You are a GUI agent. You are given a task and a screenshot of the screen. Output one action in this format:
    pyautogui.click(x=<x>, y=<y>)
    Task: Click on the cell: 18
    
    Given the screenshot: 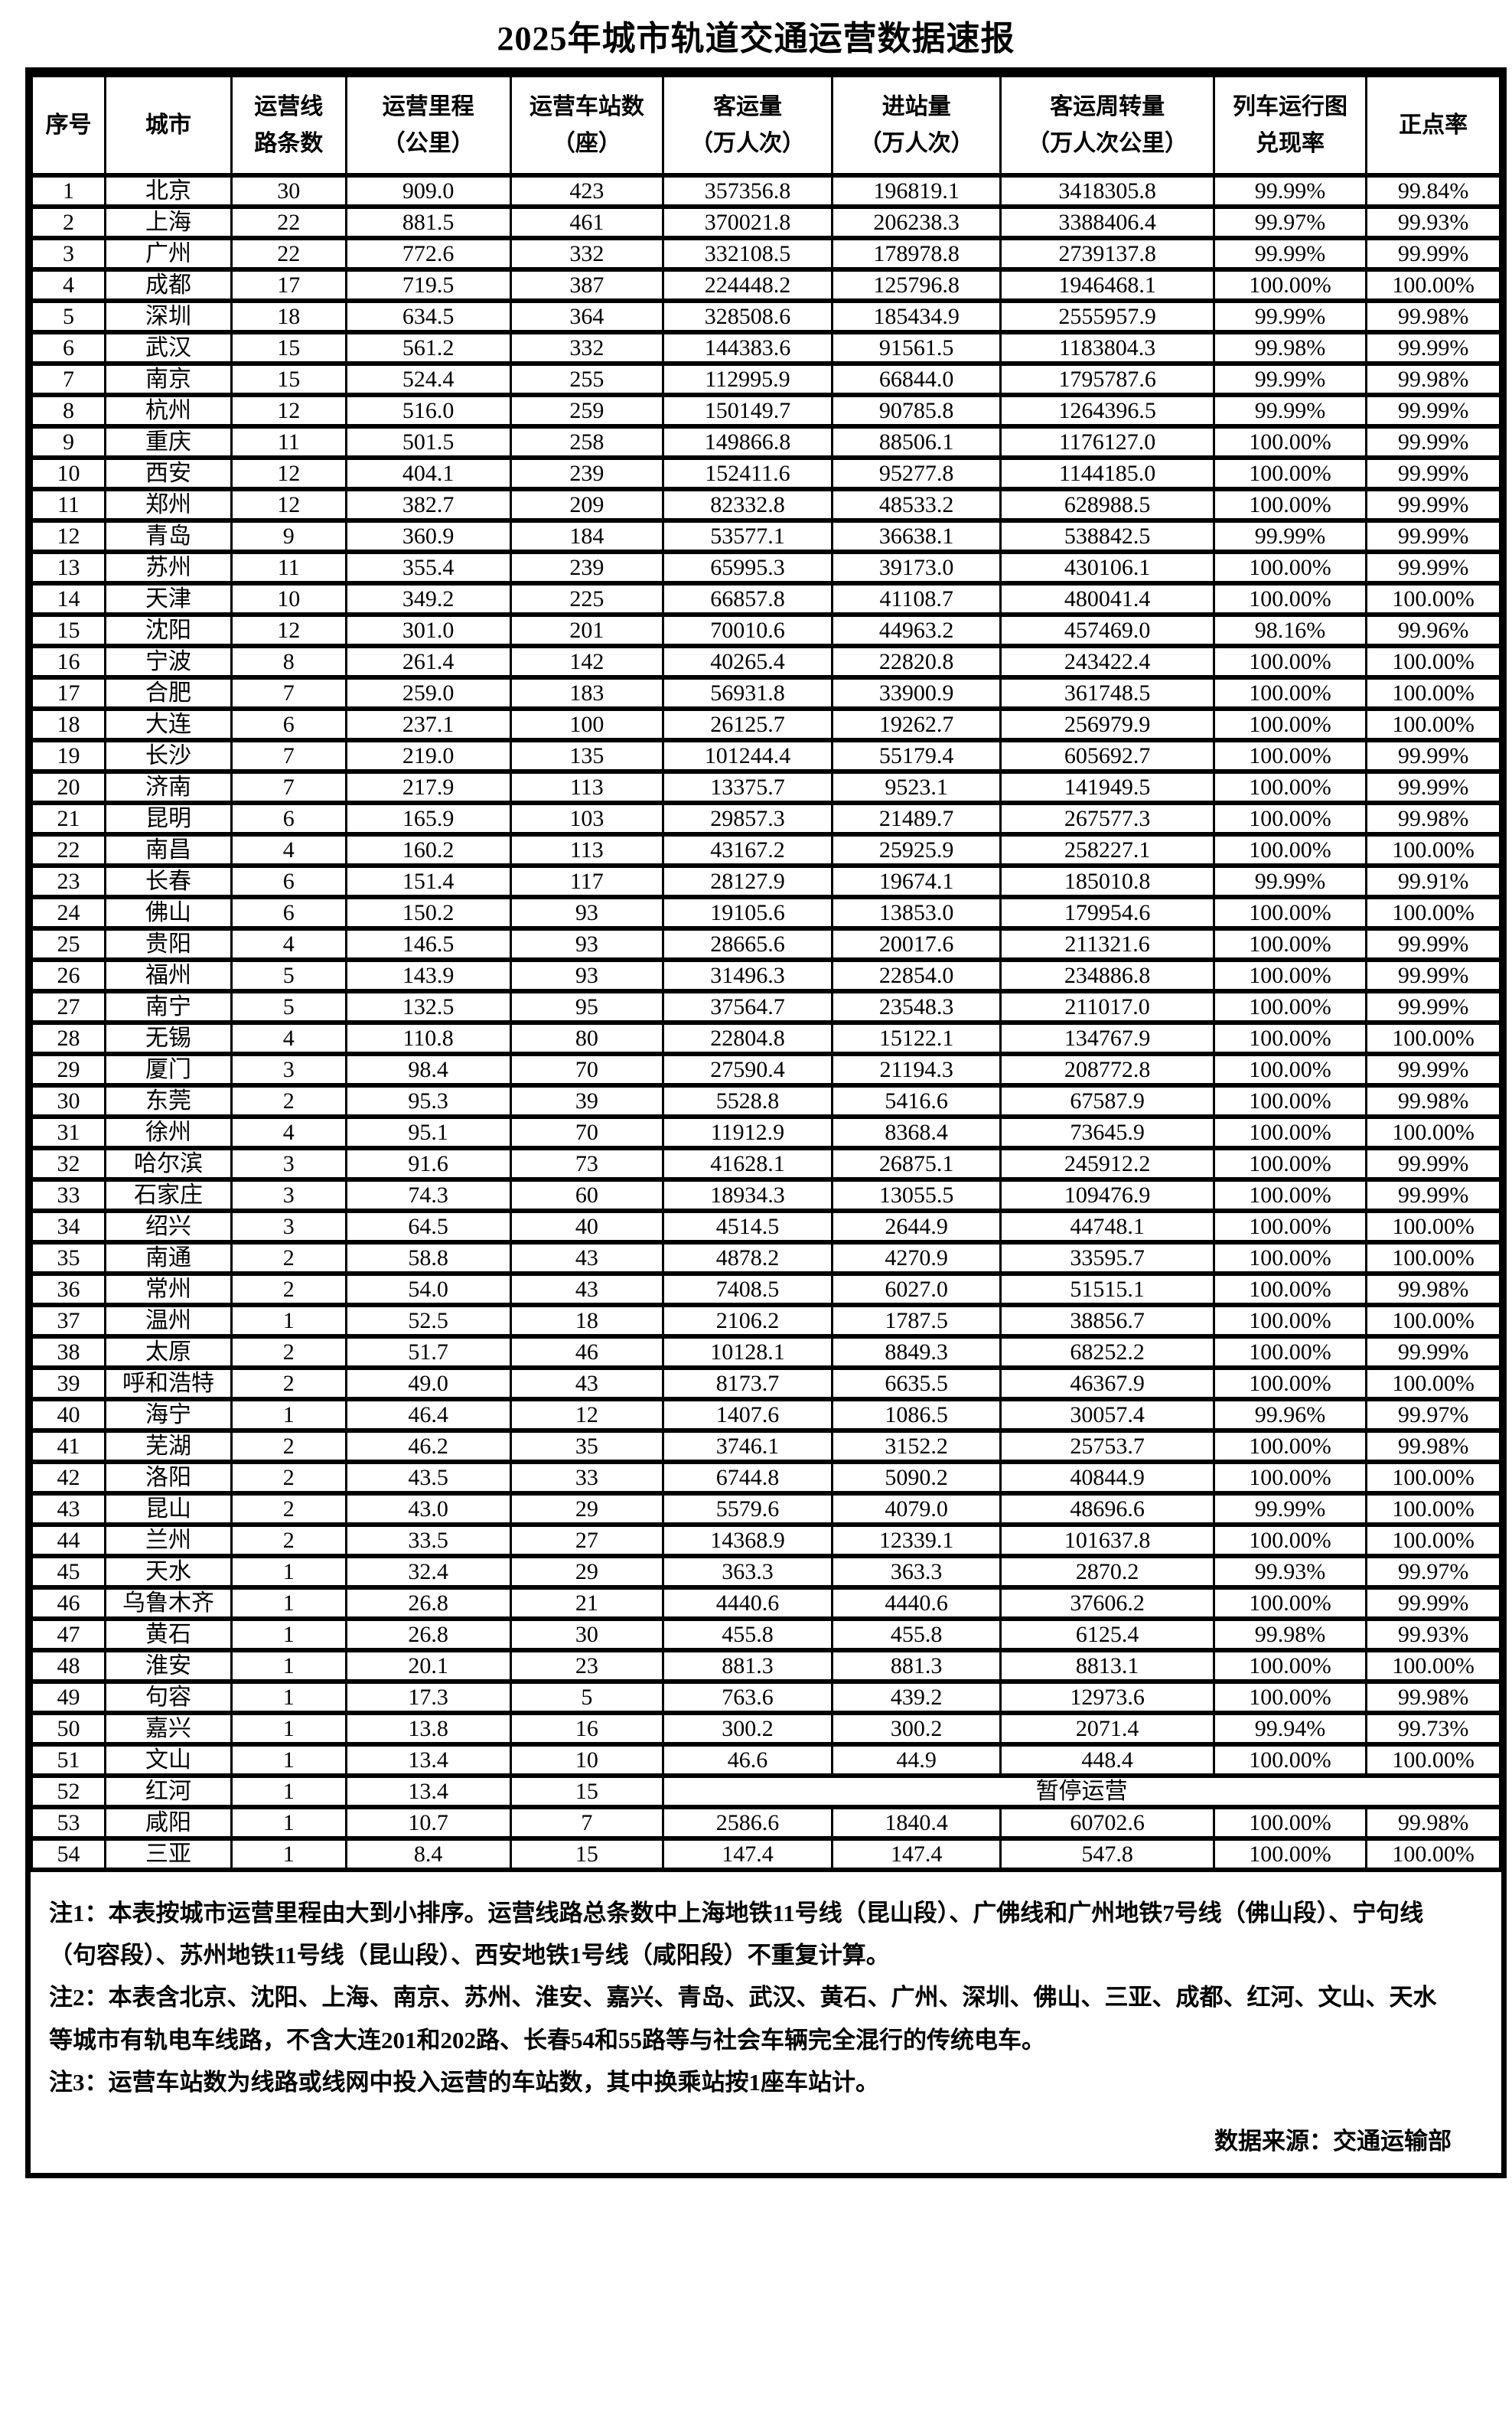 What is the action you would take?
    pyautogui.click(x=288, y=316)
    